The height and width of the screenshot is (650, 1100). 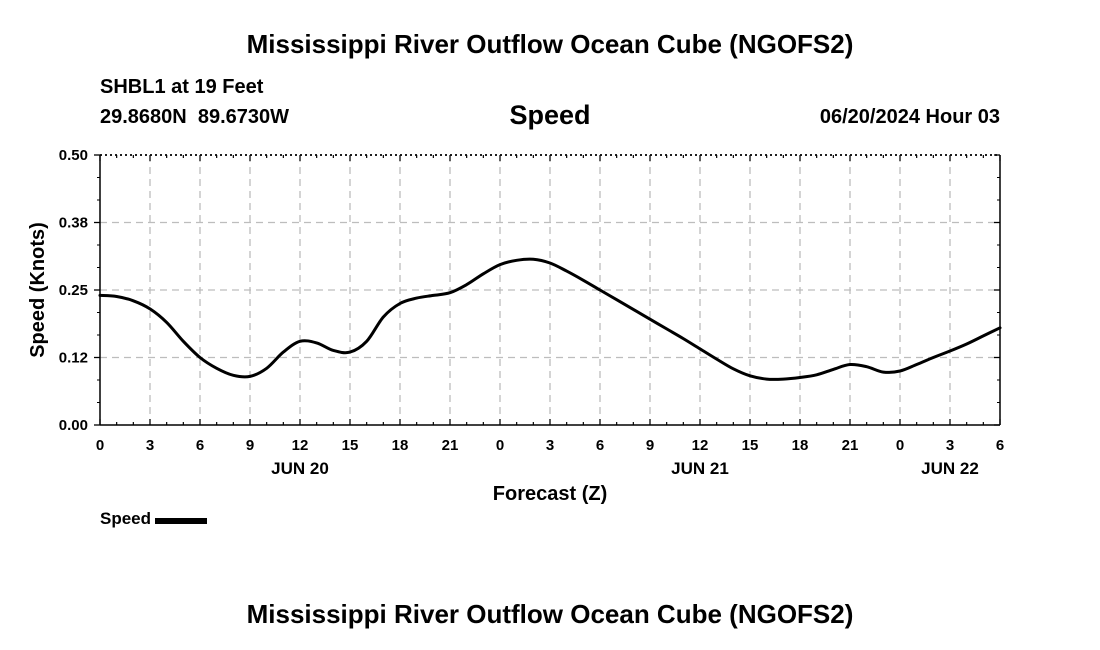 I want to click on y-tick-label: 0.50, so click(x=73, y=155).